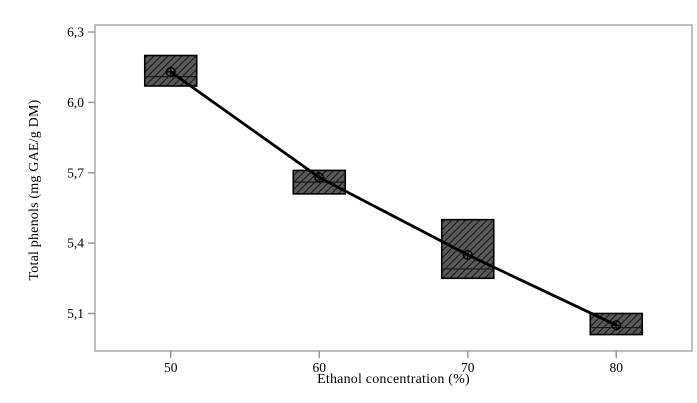 Image resolution: width=697 pixels, height=403 pixels. I want to click on y-axis-title: Total phenols (mg GAE/g DM), so click(34, 190).